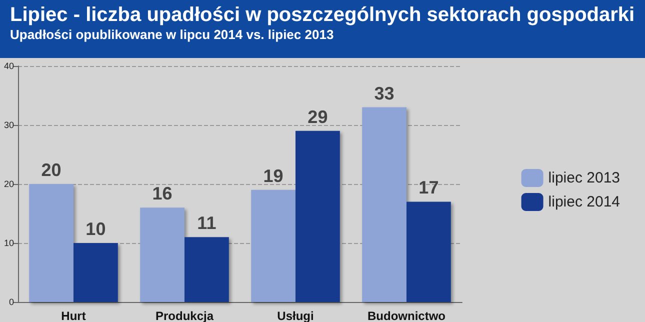 The image size is (645, 322). What do you see at coordinates (9, 184) in the screenshot?
I see `y-tick-label: 20` at bounding box center [9, 184].